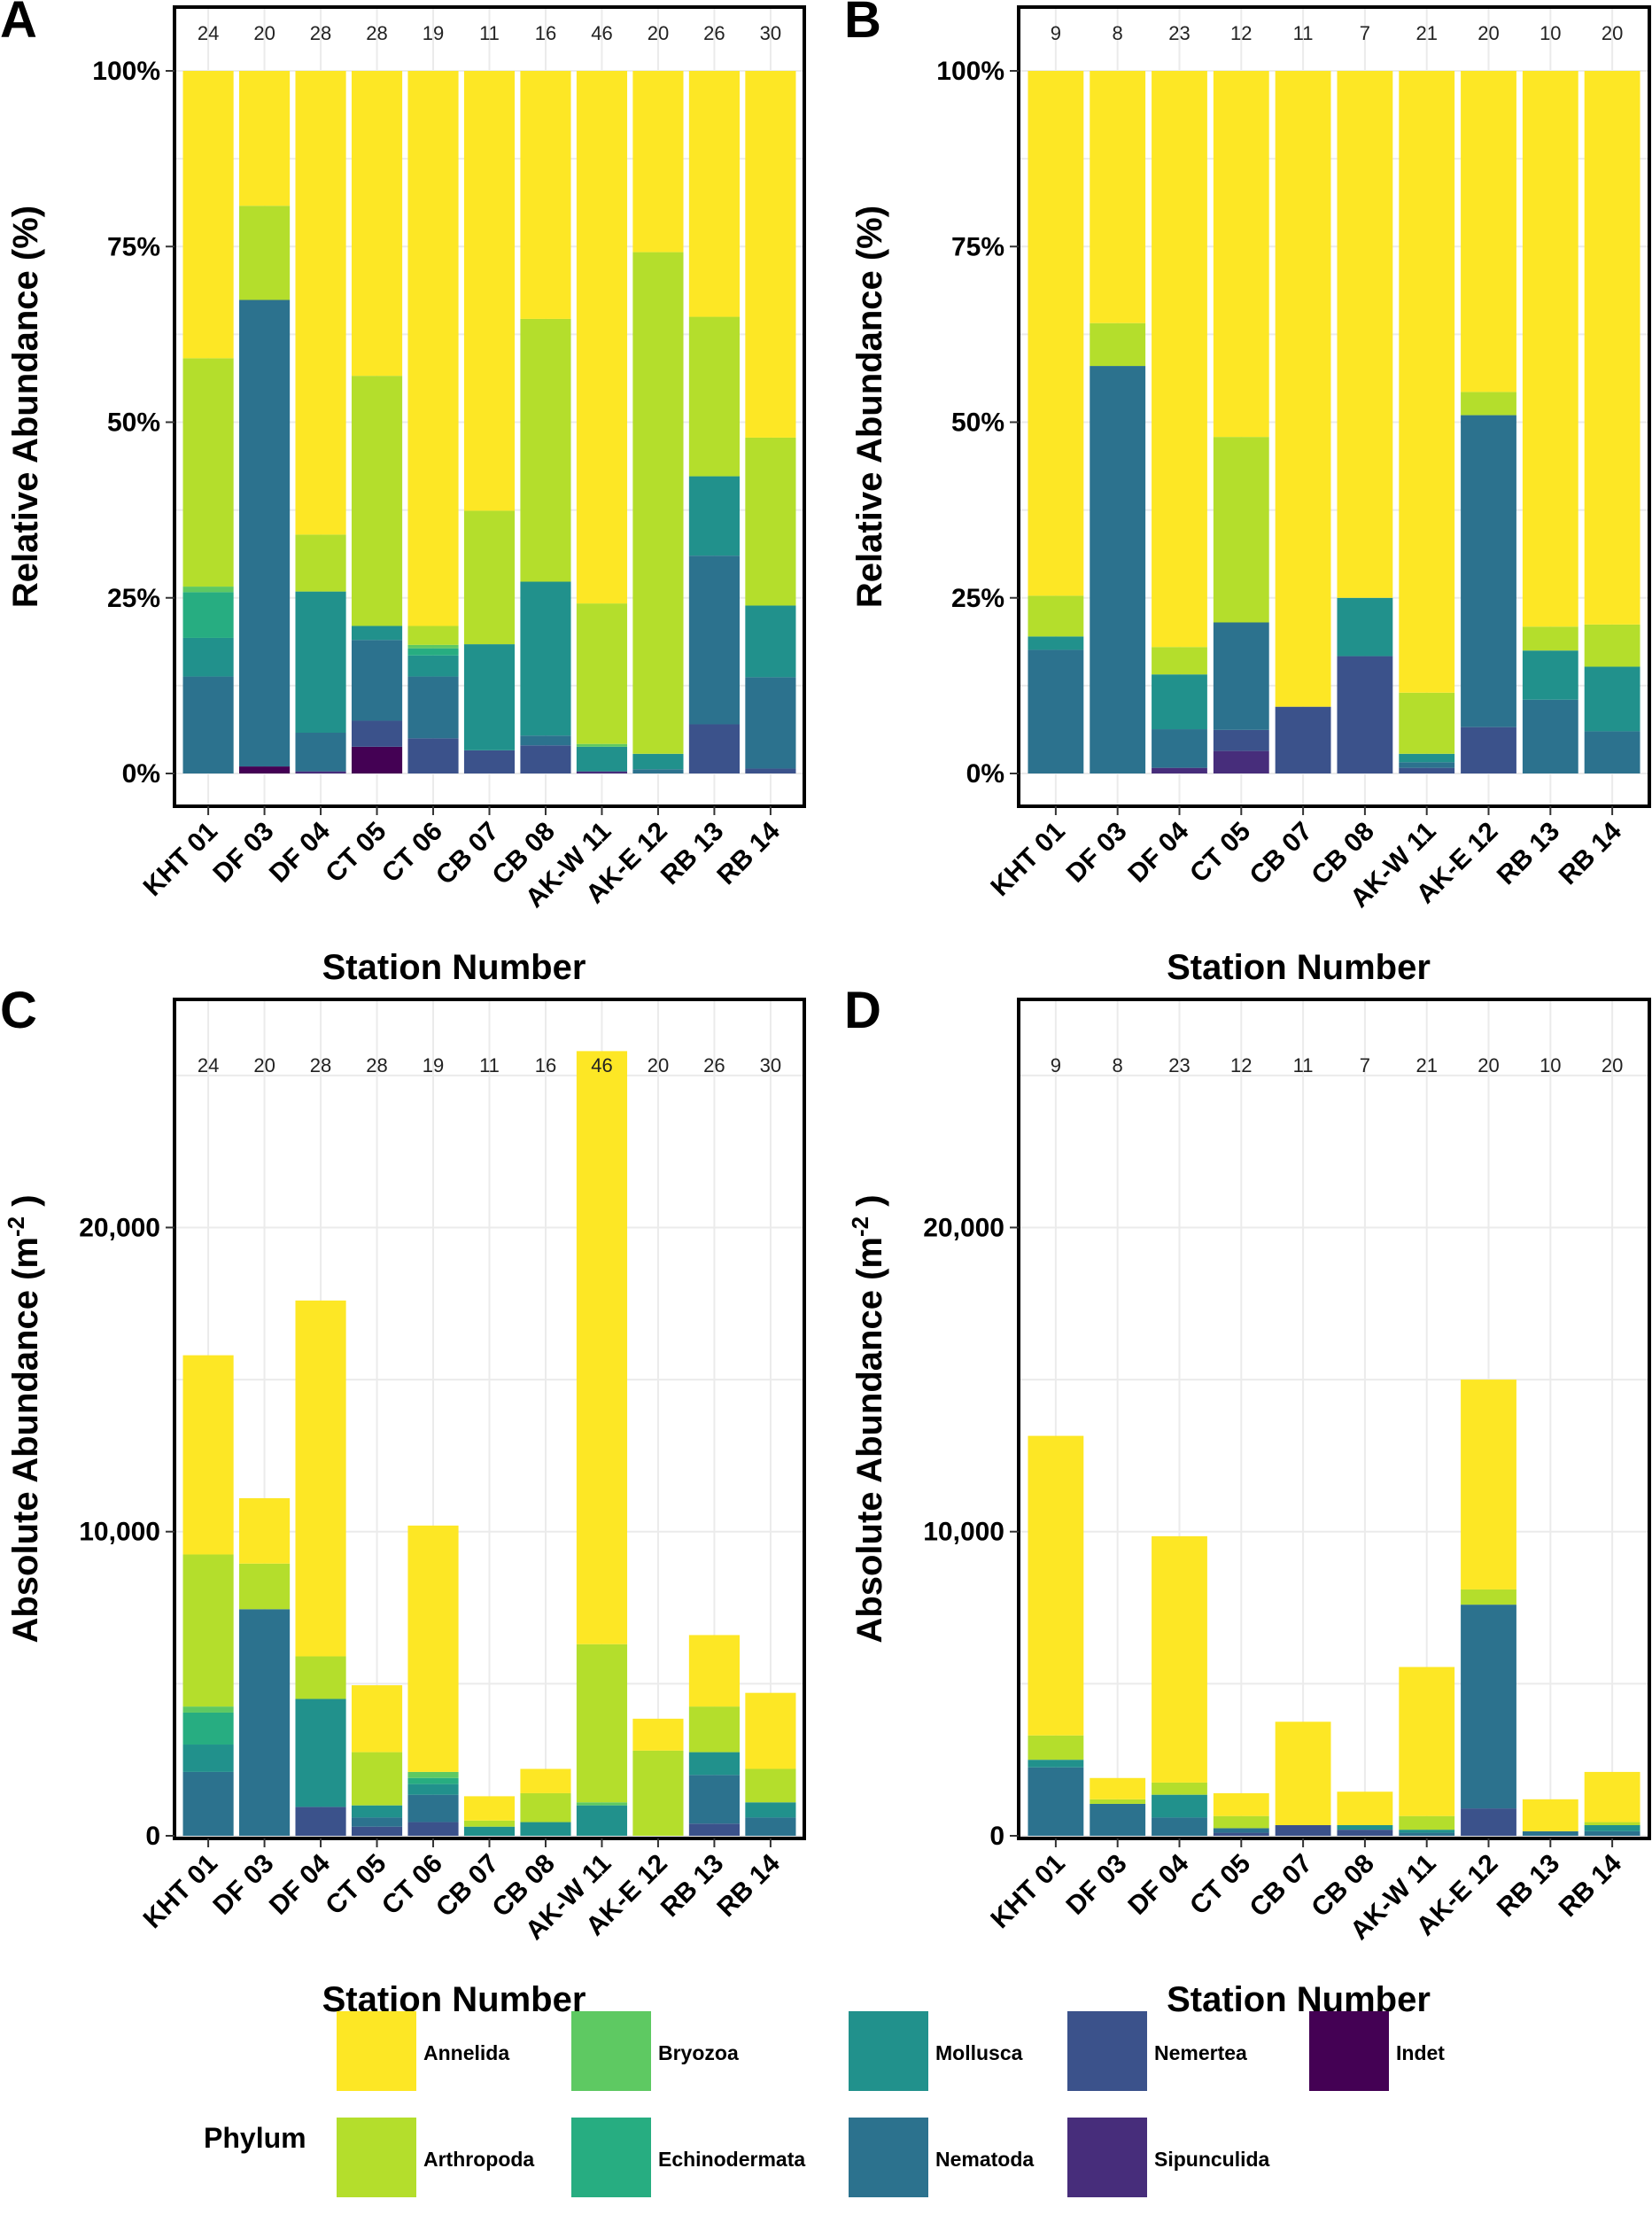 This screenshot has height=2215, width=1652. What do you see at coordinates (1427, 765) in the screenshot?
I see `bar-nematoda-ak-w11` at bounding box center [1427, 765].